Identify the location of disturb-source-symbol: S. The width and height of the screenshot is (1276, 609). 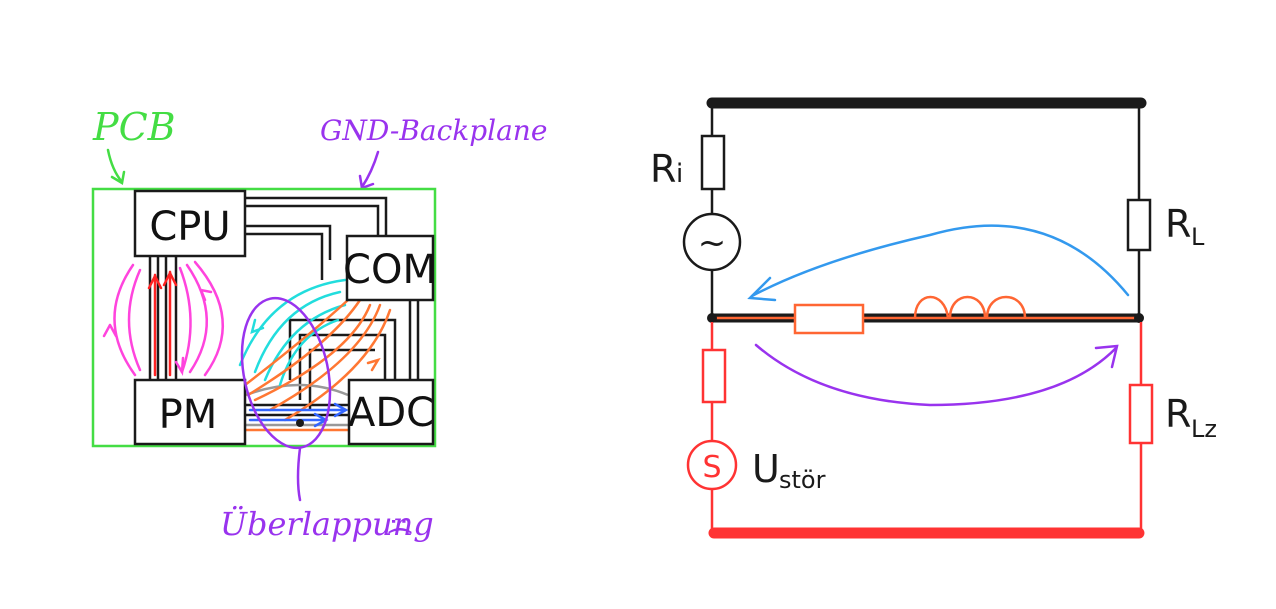
(711, 467).